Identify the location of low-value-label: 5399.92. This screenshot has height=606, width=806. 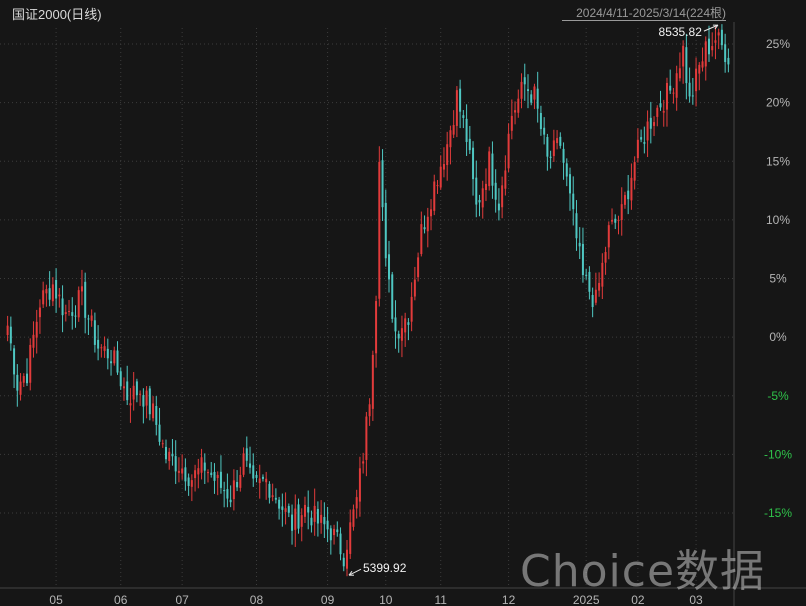
(385, 568).